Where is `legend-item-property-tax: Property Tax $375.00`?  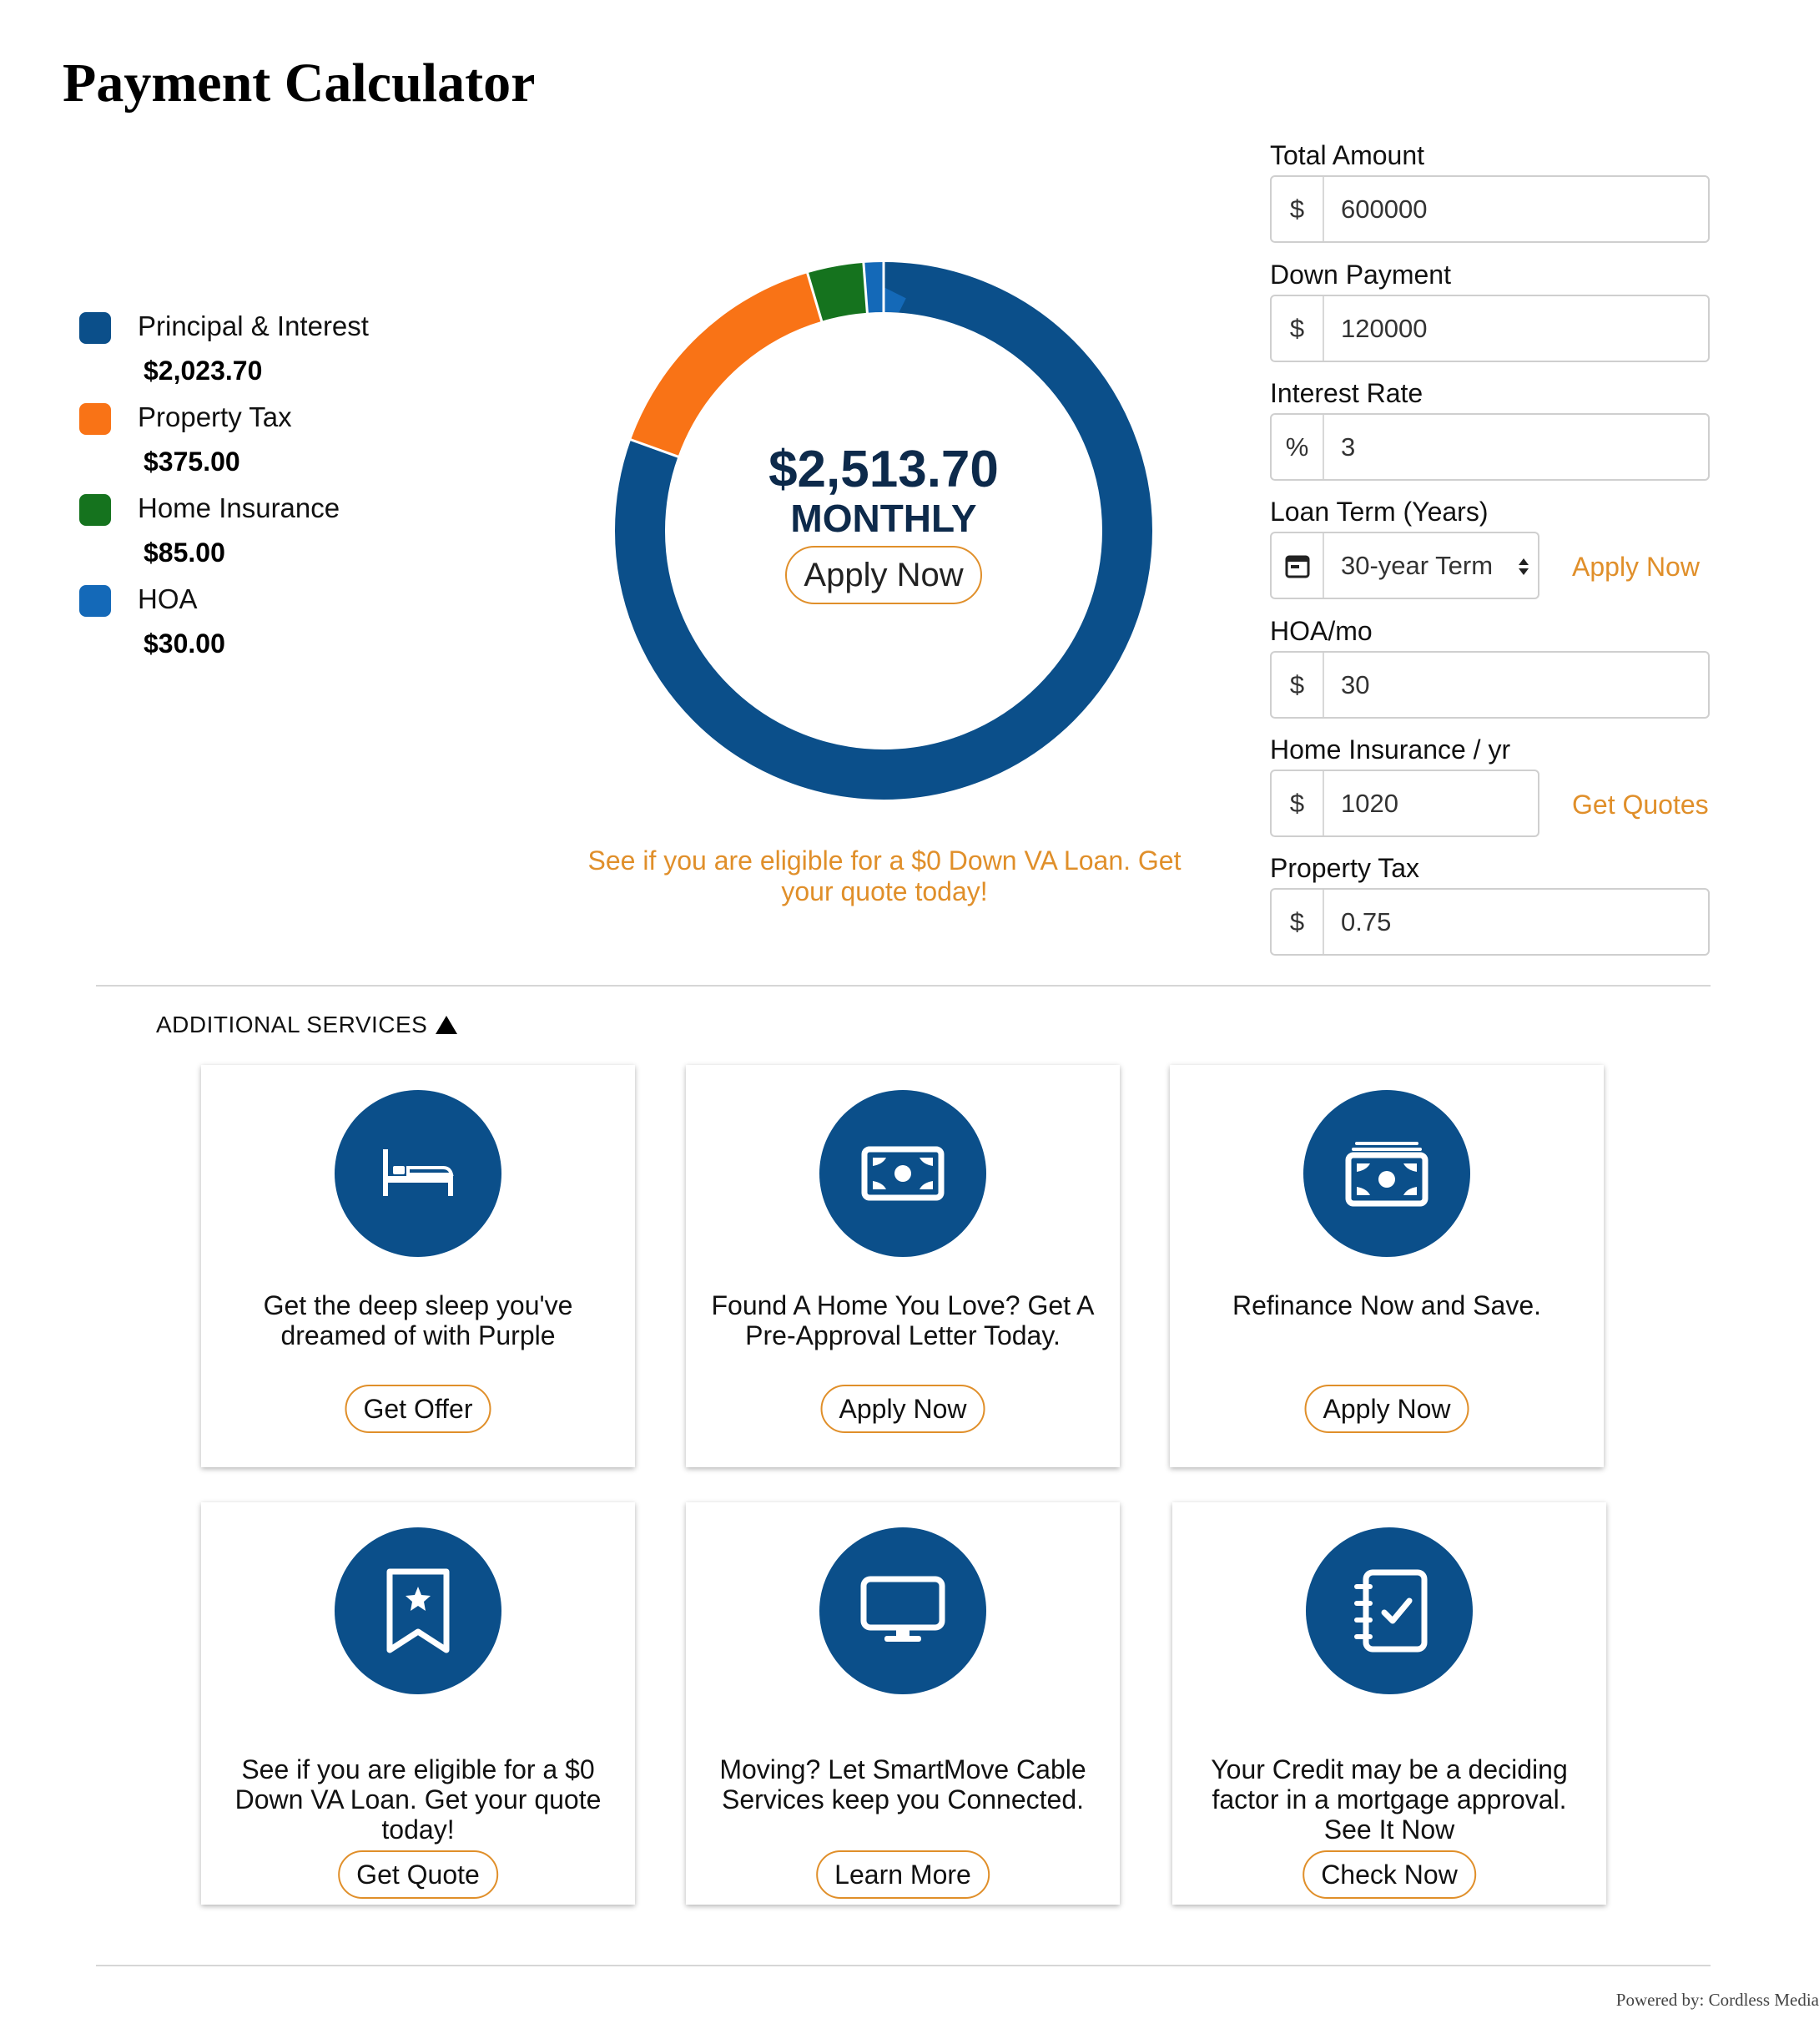
legend-item-property-tax: Property Tax $375.00 is located at coordinates (313, 443).